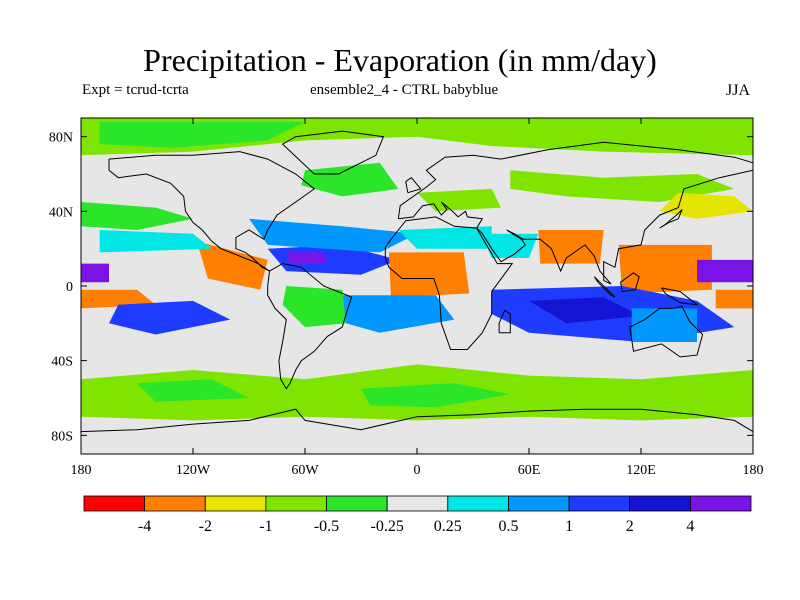 The height and width of the screenshot is (600, 800). What do you see at coordinates (212, 211) in the screenshot?
I see `coastline-north-america` at bounding box center [212, 211].